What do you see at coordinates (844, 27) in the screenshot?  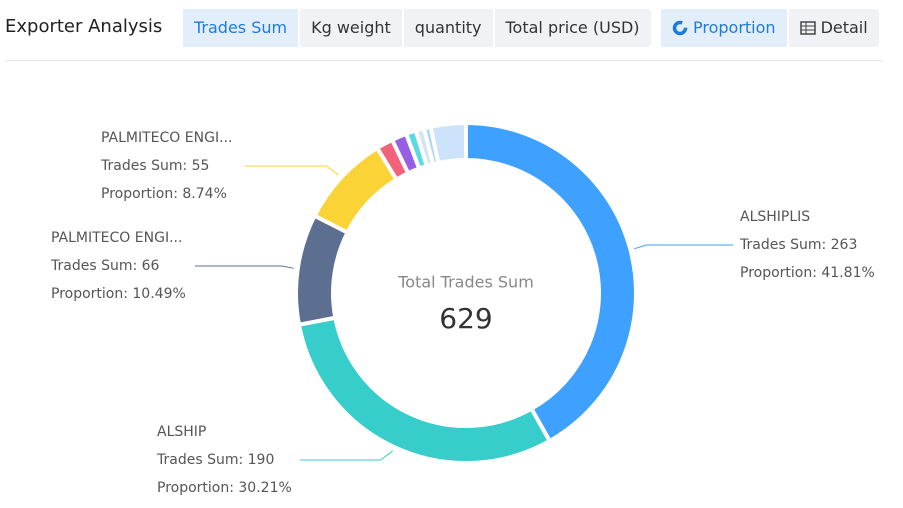 I see `tab-label: Detail` at bounding box center [844, 27].